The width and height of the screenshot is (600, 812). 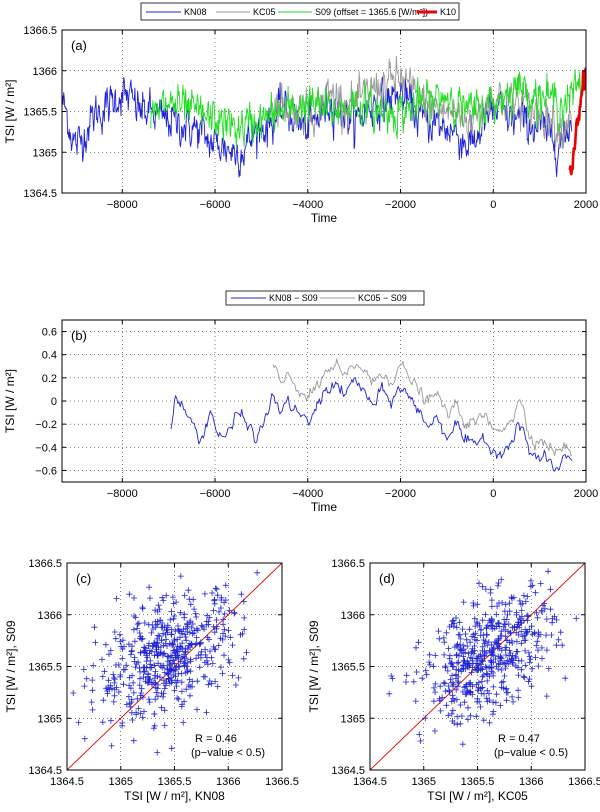 What do you see at coordinates (370, 782) in the screenshot?
I see `x-tick-label: 1364.5` at bounding box center [370, 782].